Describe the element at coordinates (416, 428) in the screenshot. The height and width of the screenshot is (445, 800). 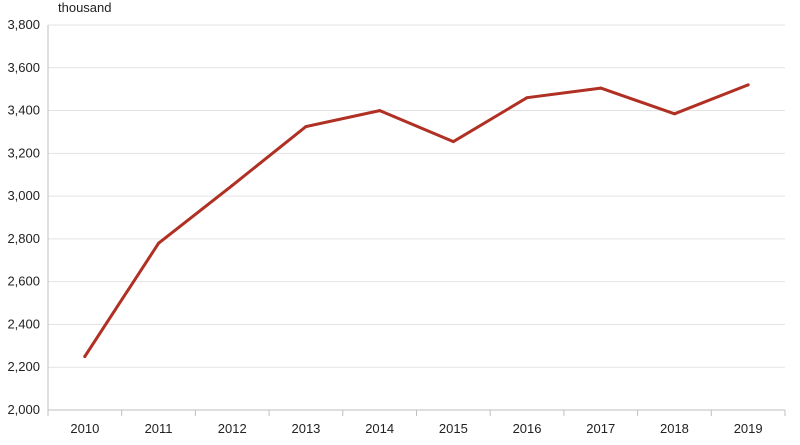
I see `x-tick-labels: 2010 2011 2012 2013 2014 2015 2016 2017 2018 2019` at that location.